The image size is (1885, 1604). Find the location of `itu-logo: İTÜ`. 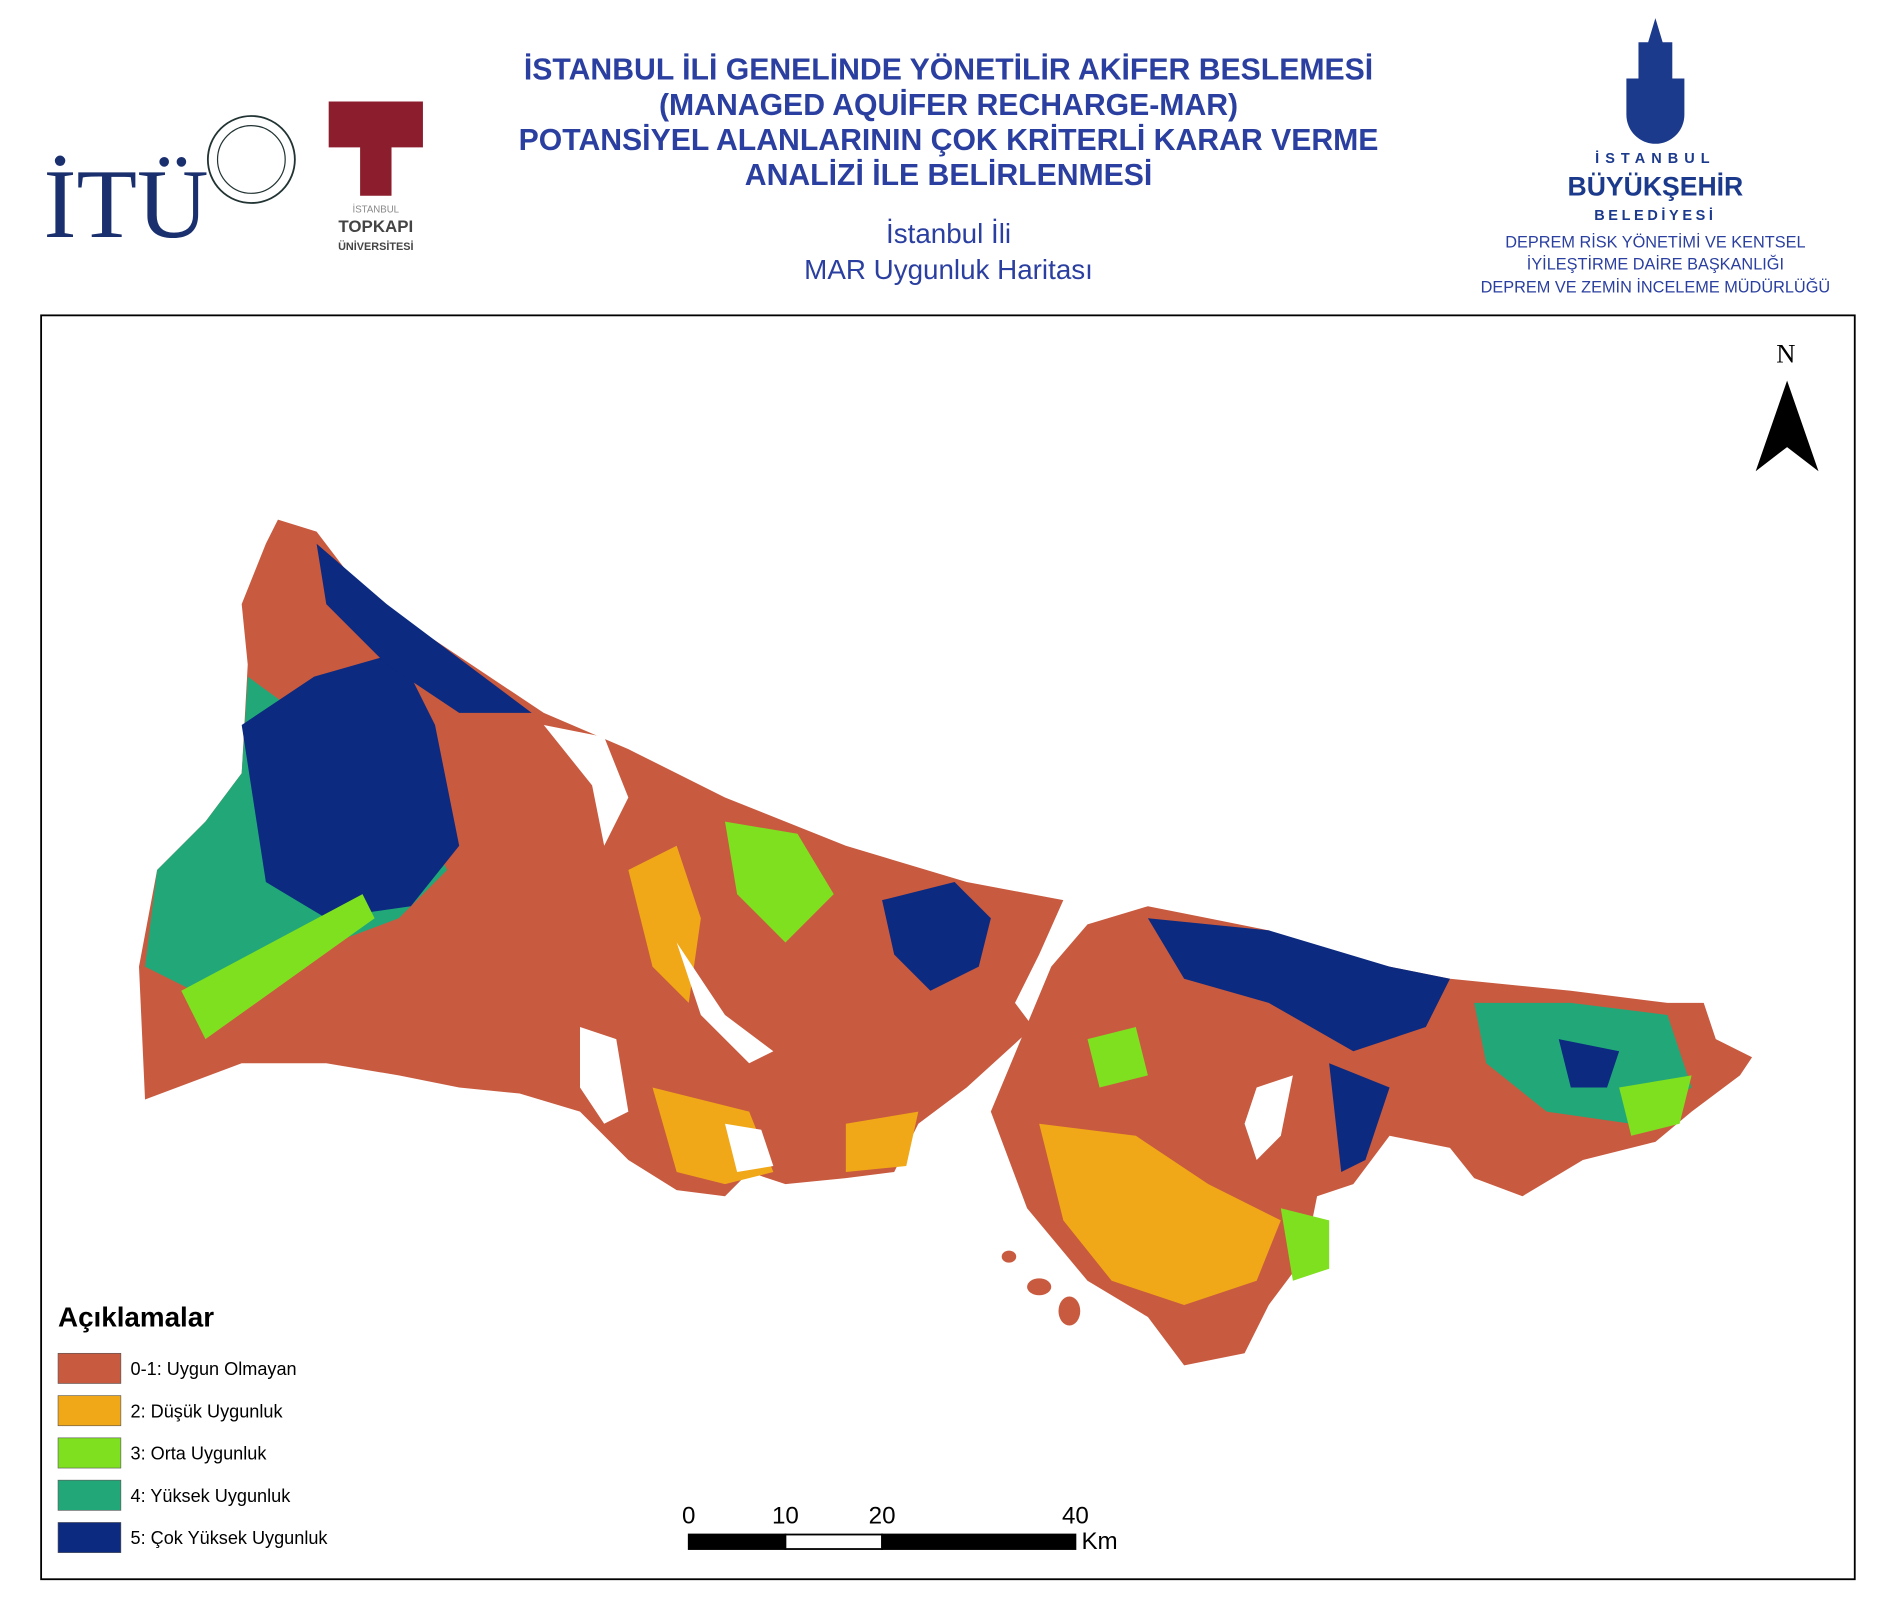

itu-logo: İTÜ is located at coordinates (126, 204).